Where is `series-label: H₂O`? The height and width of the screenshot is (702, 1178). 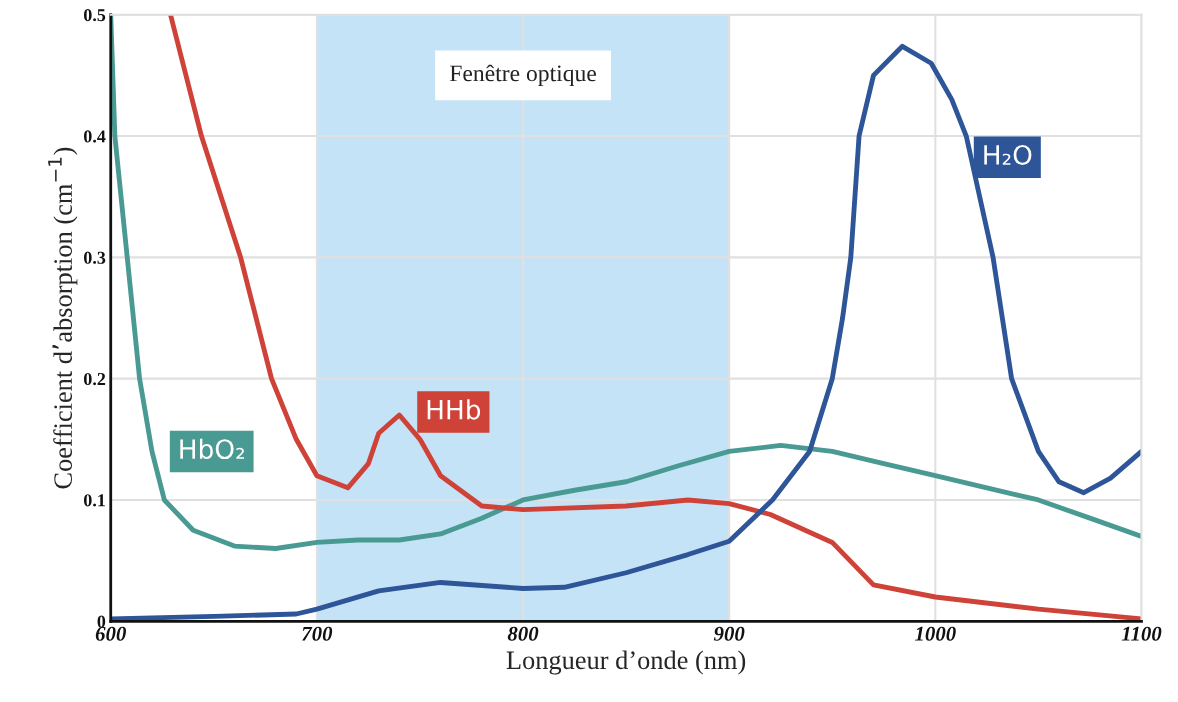
series-label: H₂O is located at coordinates (1008, 154).